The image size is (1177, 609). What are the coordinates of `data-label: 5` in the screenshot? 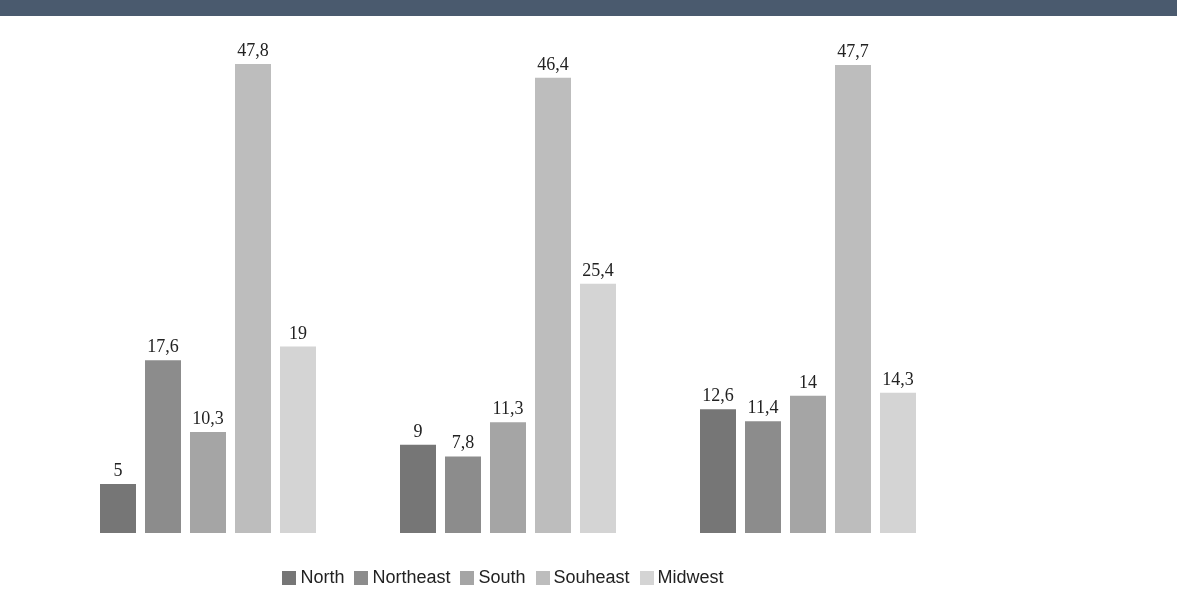 It's located at (118, 469).